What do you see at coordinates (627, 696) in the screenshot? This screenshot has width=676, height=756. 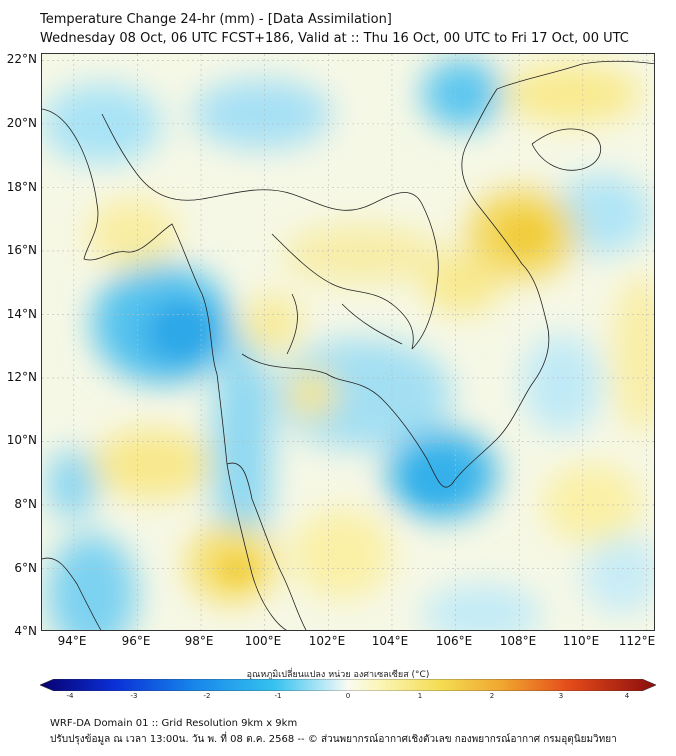 I see `colorbar-tick: 4` at bounding box center [627, 696].